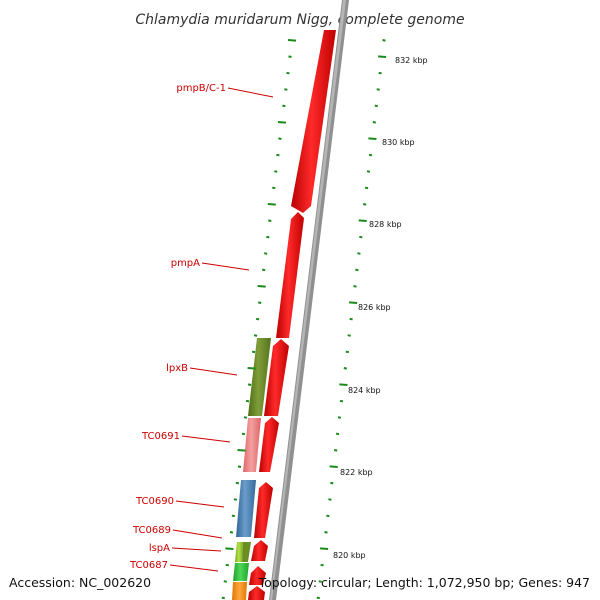  I want to click on gene-label-TC0691: TC0691, so click(186, 437).